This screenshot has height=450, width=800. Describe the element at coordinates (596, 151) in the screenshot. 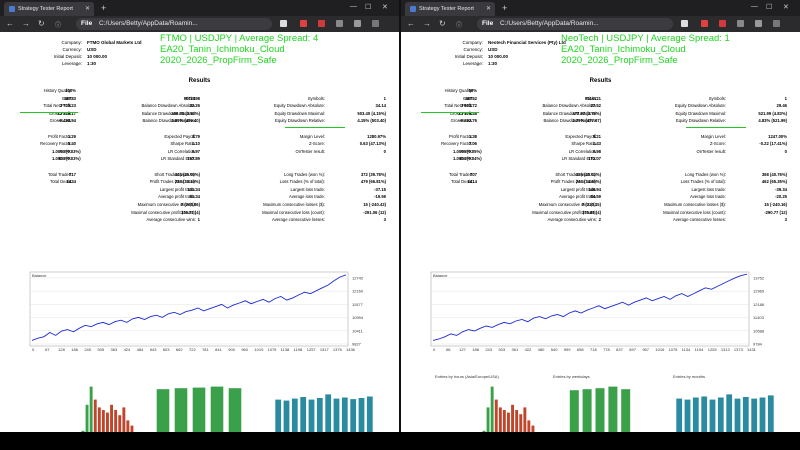

I see `stat-value: 0.98` at that location.